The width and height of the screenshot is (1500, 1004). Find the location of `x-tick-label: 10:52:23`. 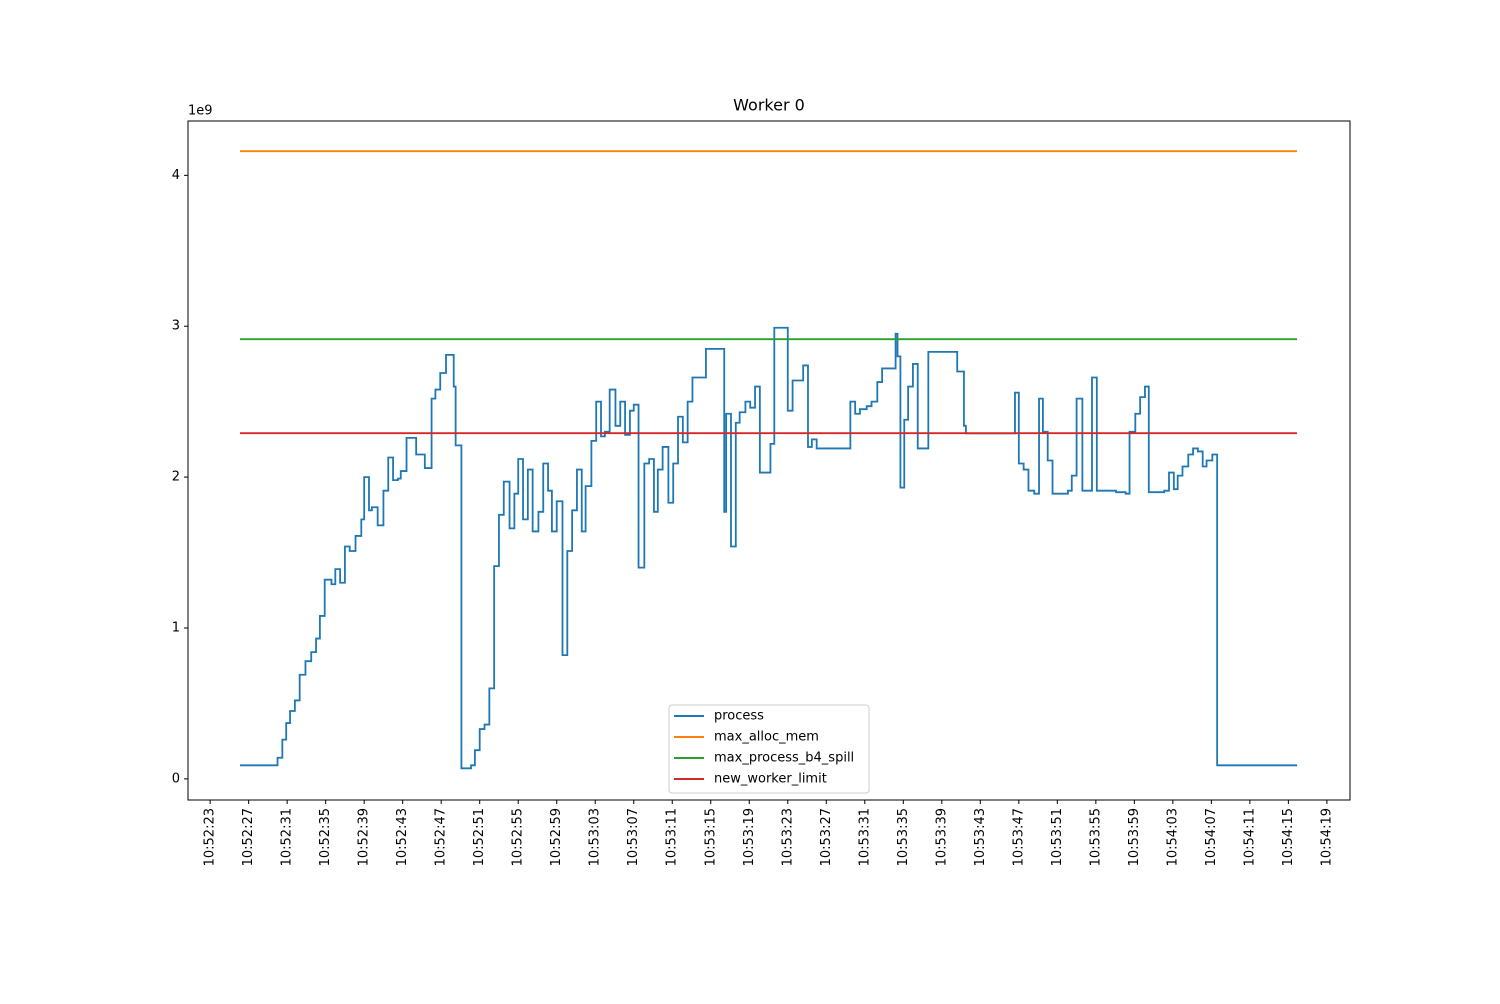

x-tick-label: 10:52:23 is located at coordinates (210, 837).